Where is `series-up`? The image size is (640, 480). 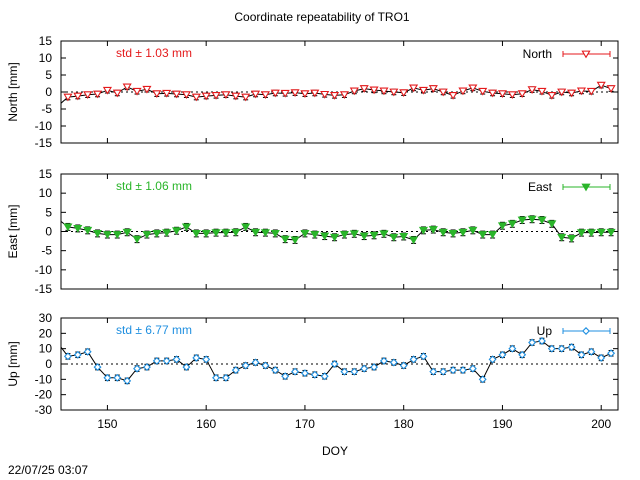
series-up is located at coordinates (338, 361).